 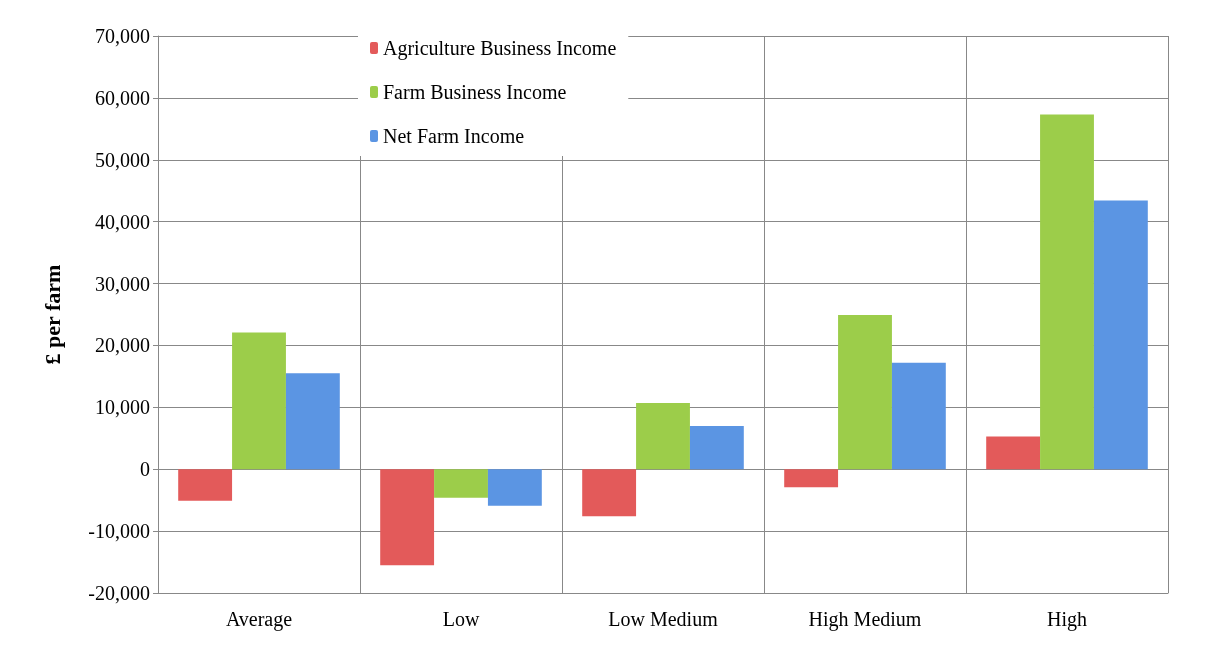 What do you see at coordinates (663, 619) in the screenshot?
I see `x-tick-label: Low Medium` at bounding box center [663, 619].